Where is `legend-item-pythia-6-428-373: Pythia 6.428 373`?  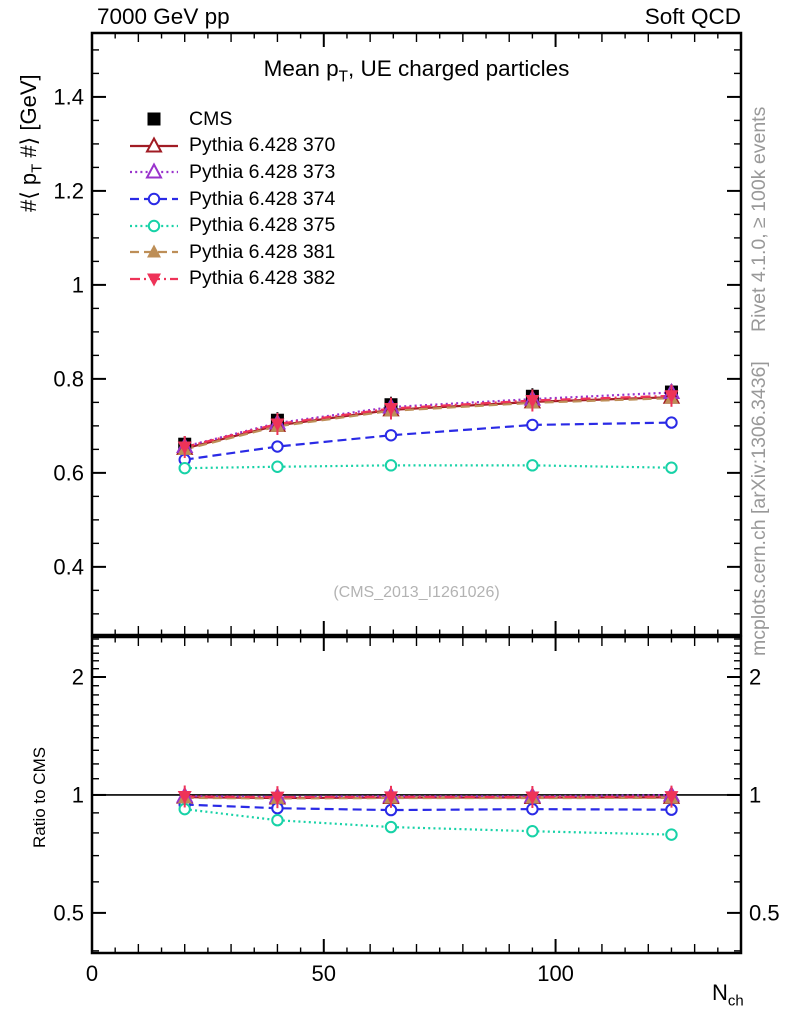
legend-item-pythia-6-428-373: Pythia 6.428 373 is located at coordinates (231, 172).